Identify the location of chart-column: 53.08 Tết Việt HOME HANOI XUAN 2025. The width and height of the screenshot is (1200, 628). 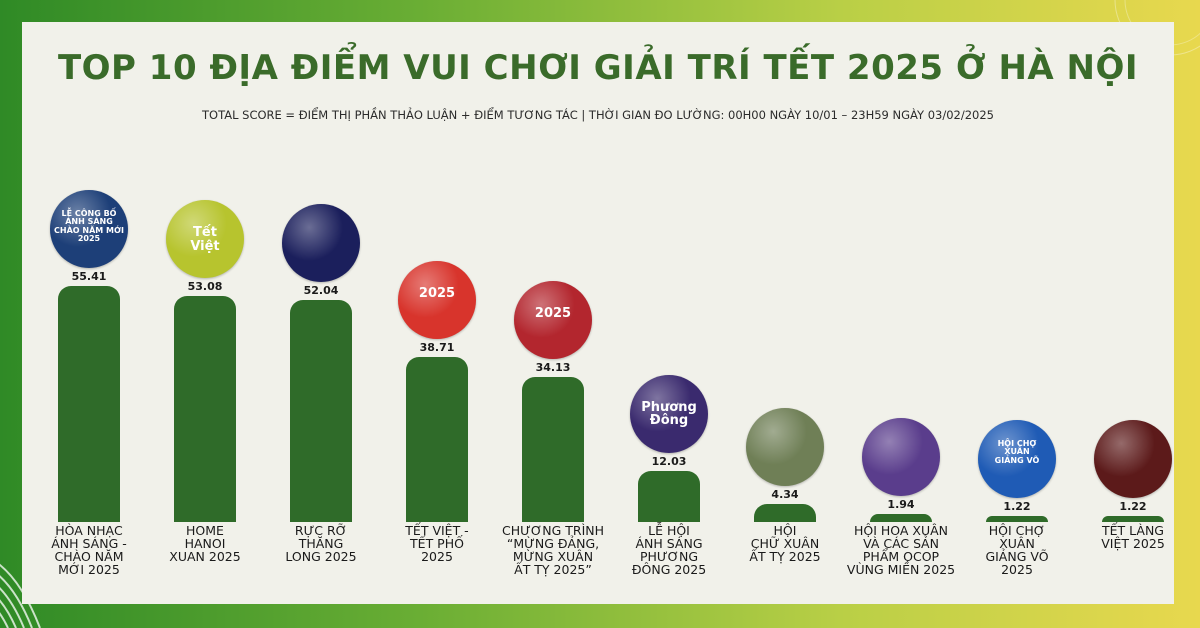
(201, 313).